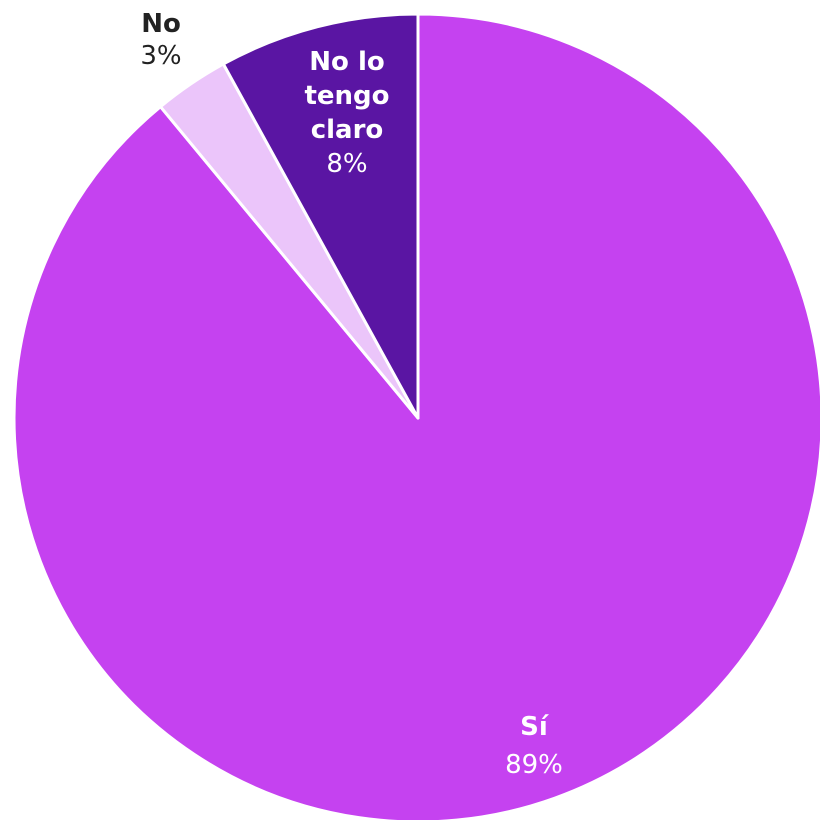 Image resolution: width=820 pixels, height=820 pixels. What do you see at coordinates (161, 24) in the screenshot?
I see `slice-name-line: No` at bounding box center [161, 24].